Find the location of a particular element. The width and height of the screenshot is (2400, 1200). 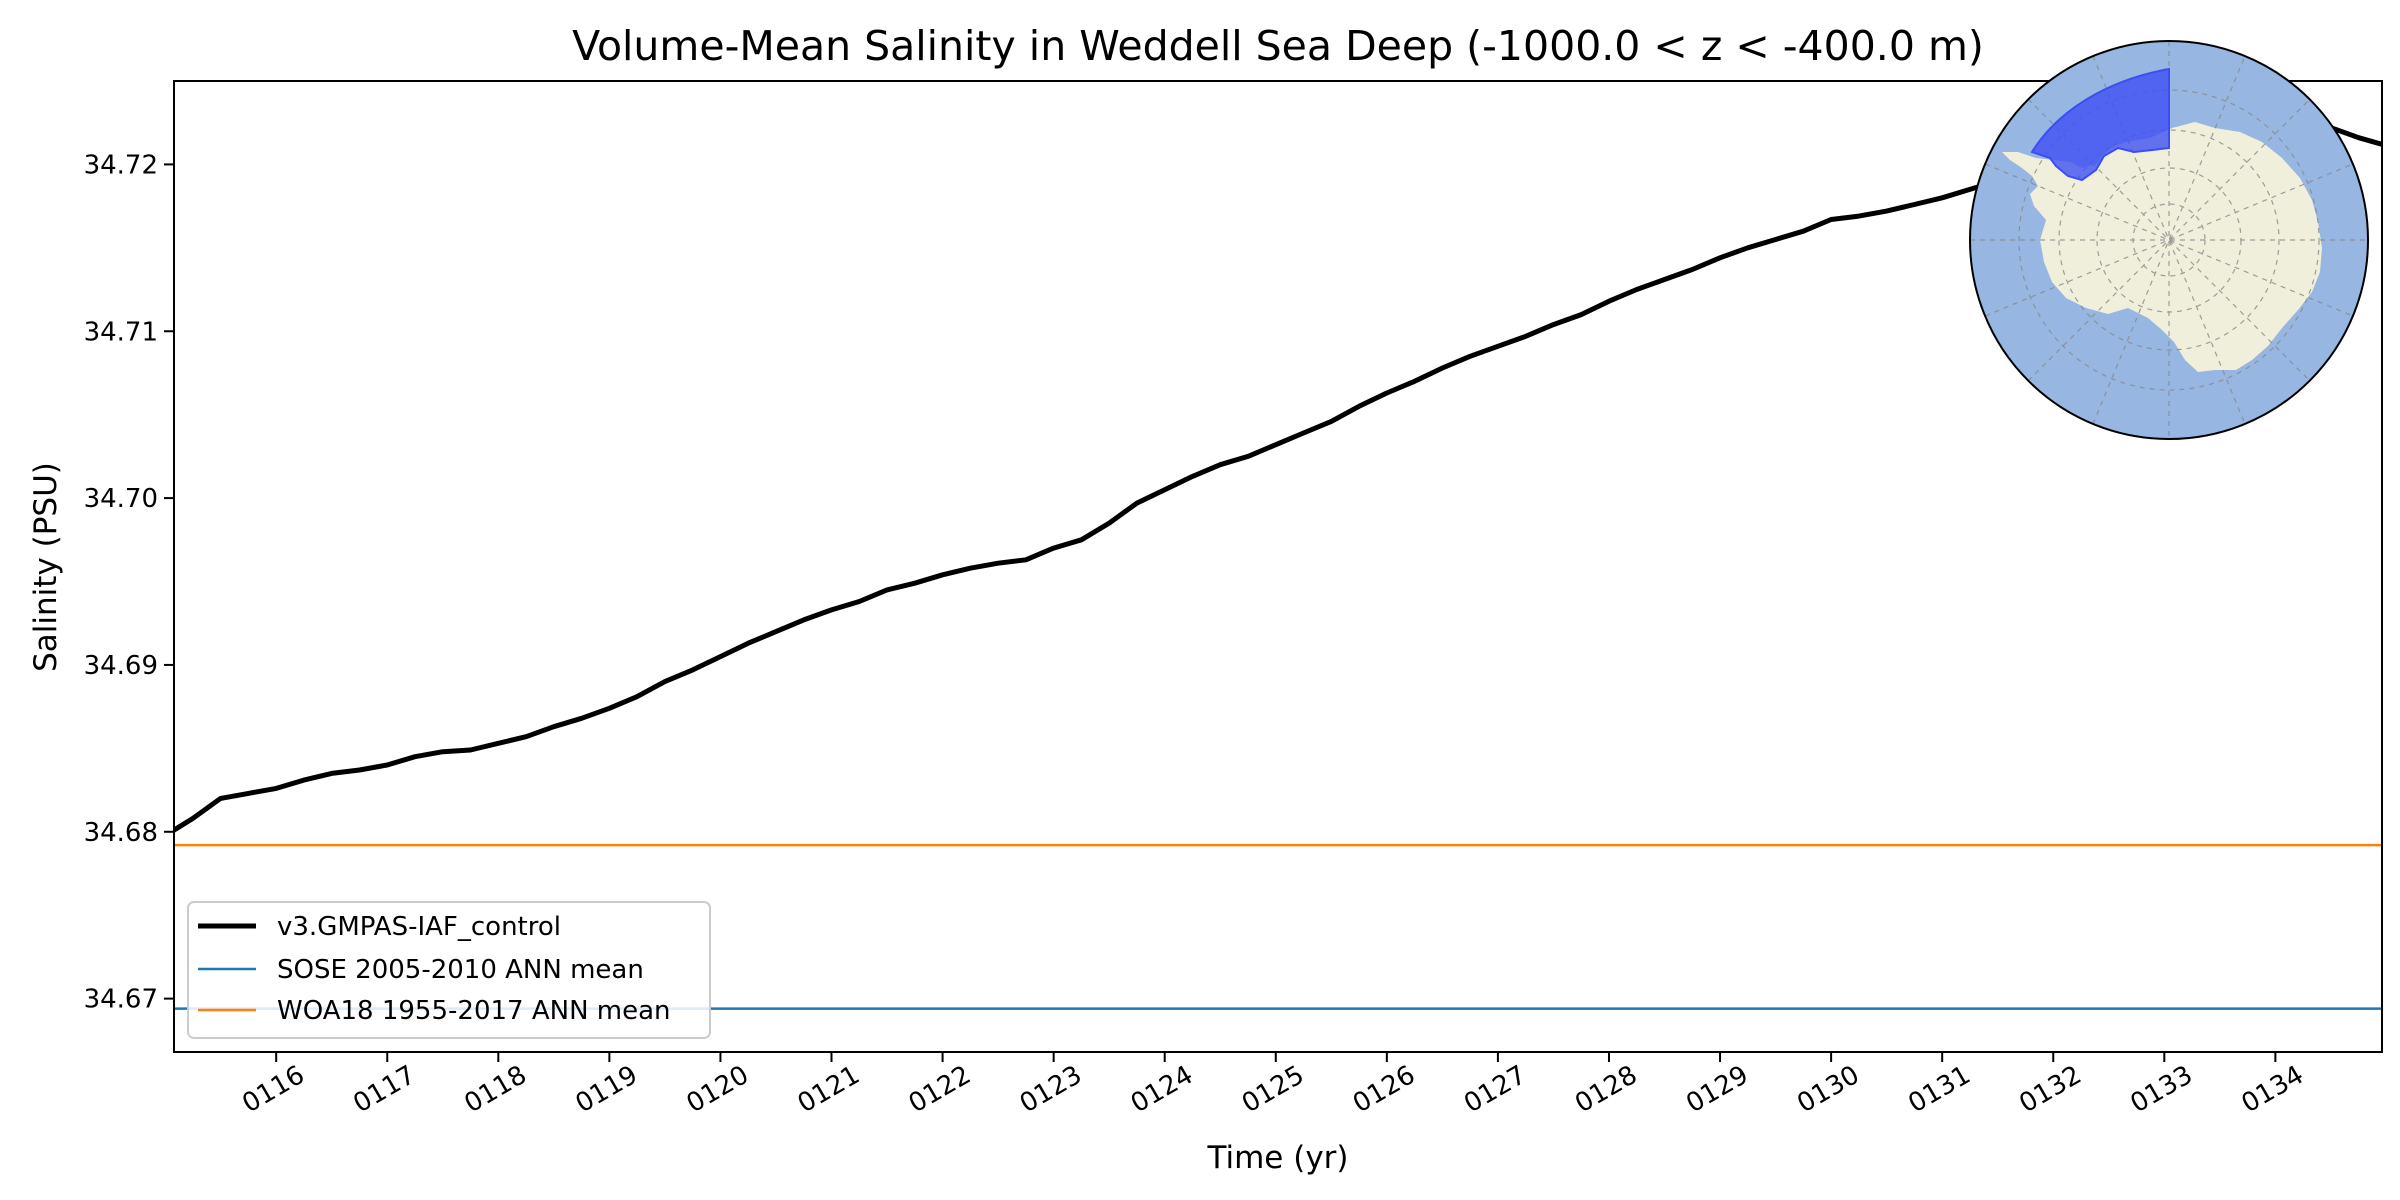

x-tick-label: 0116 is located at coordinates (273, 1089).